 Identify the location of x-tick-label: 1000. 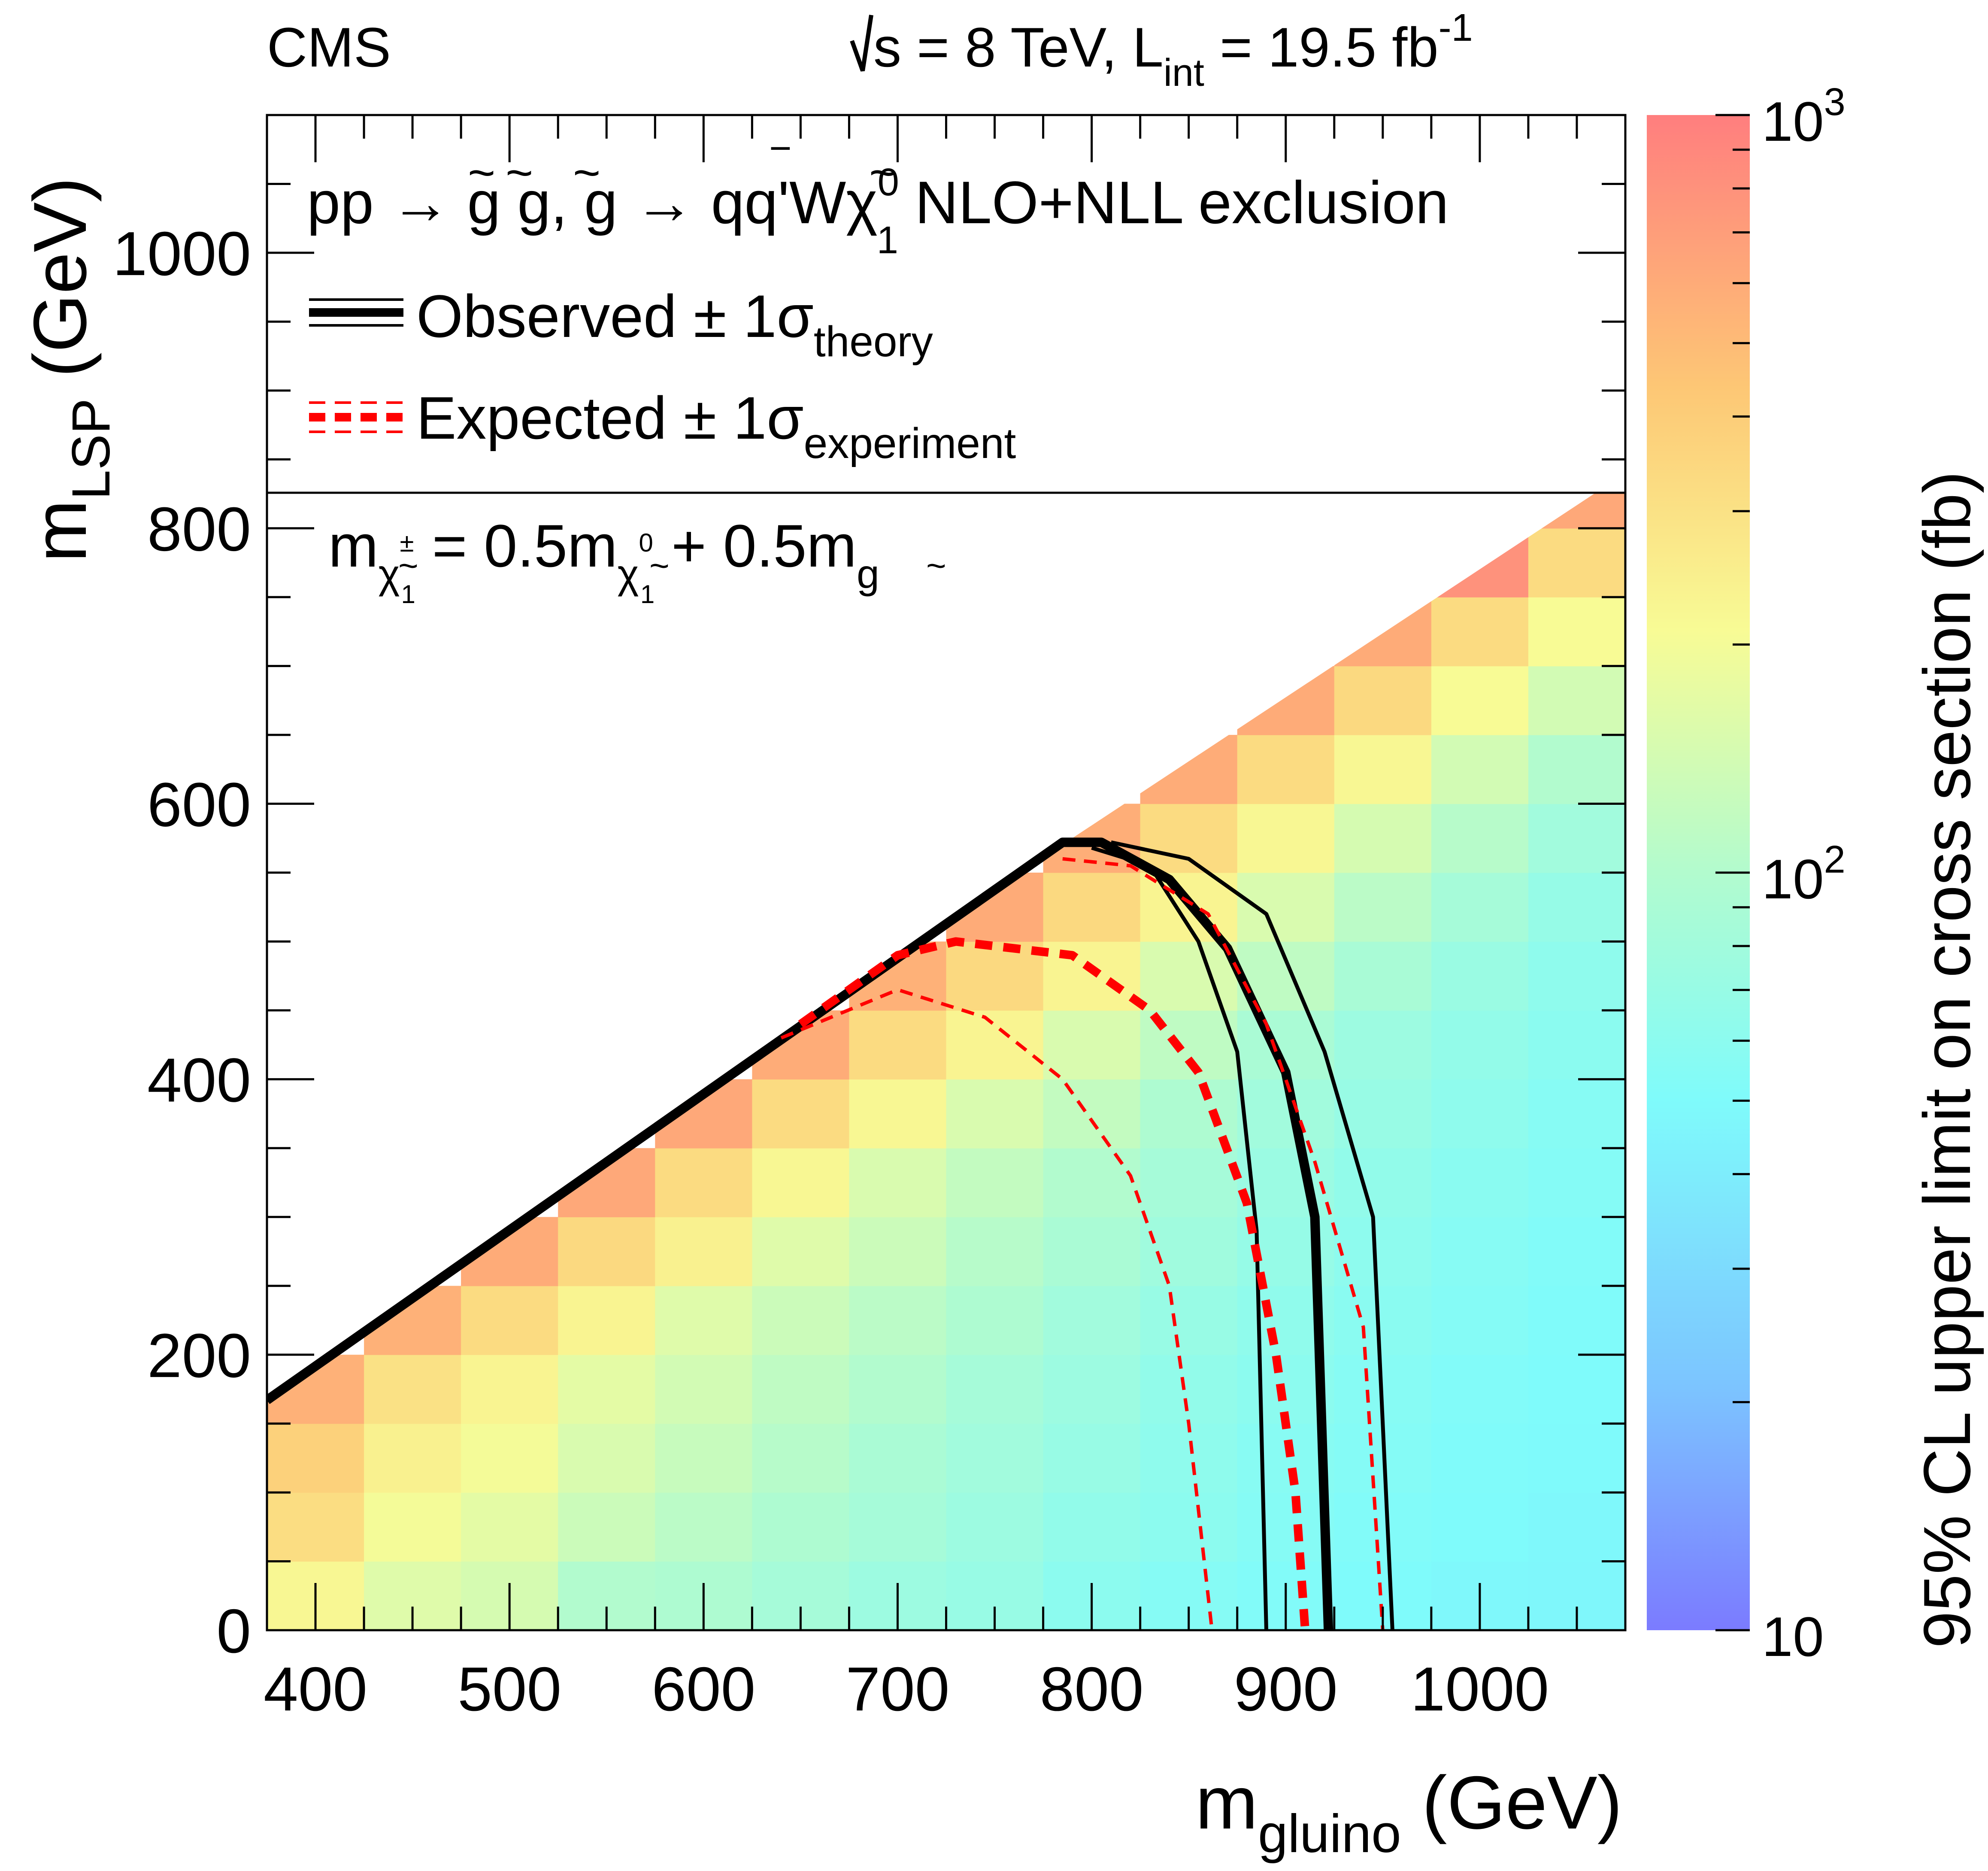
(1480, 1689).